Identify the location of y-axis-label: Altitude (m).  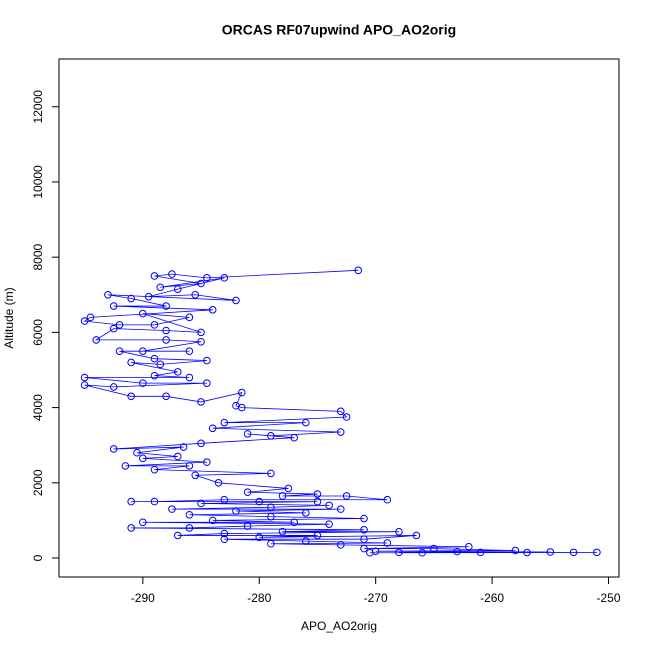
(9, 317).